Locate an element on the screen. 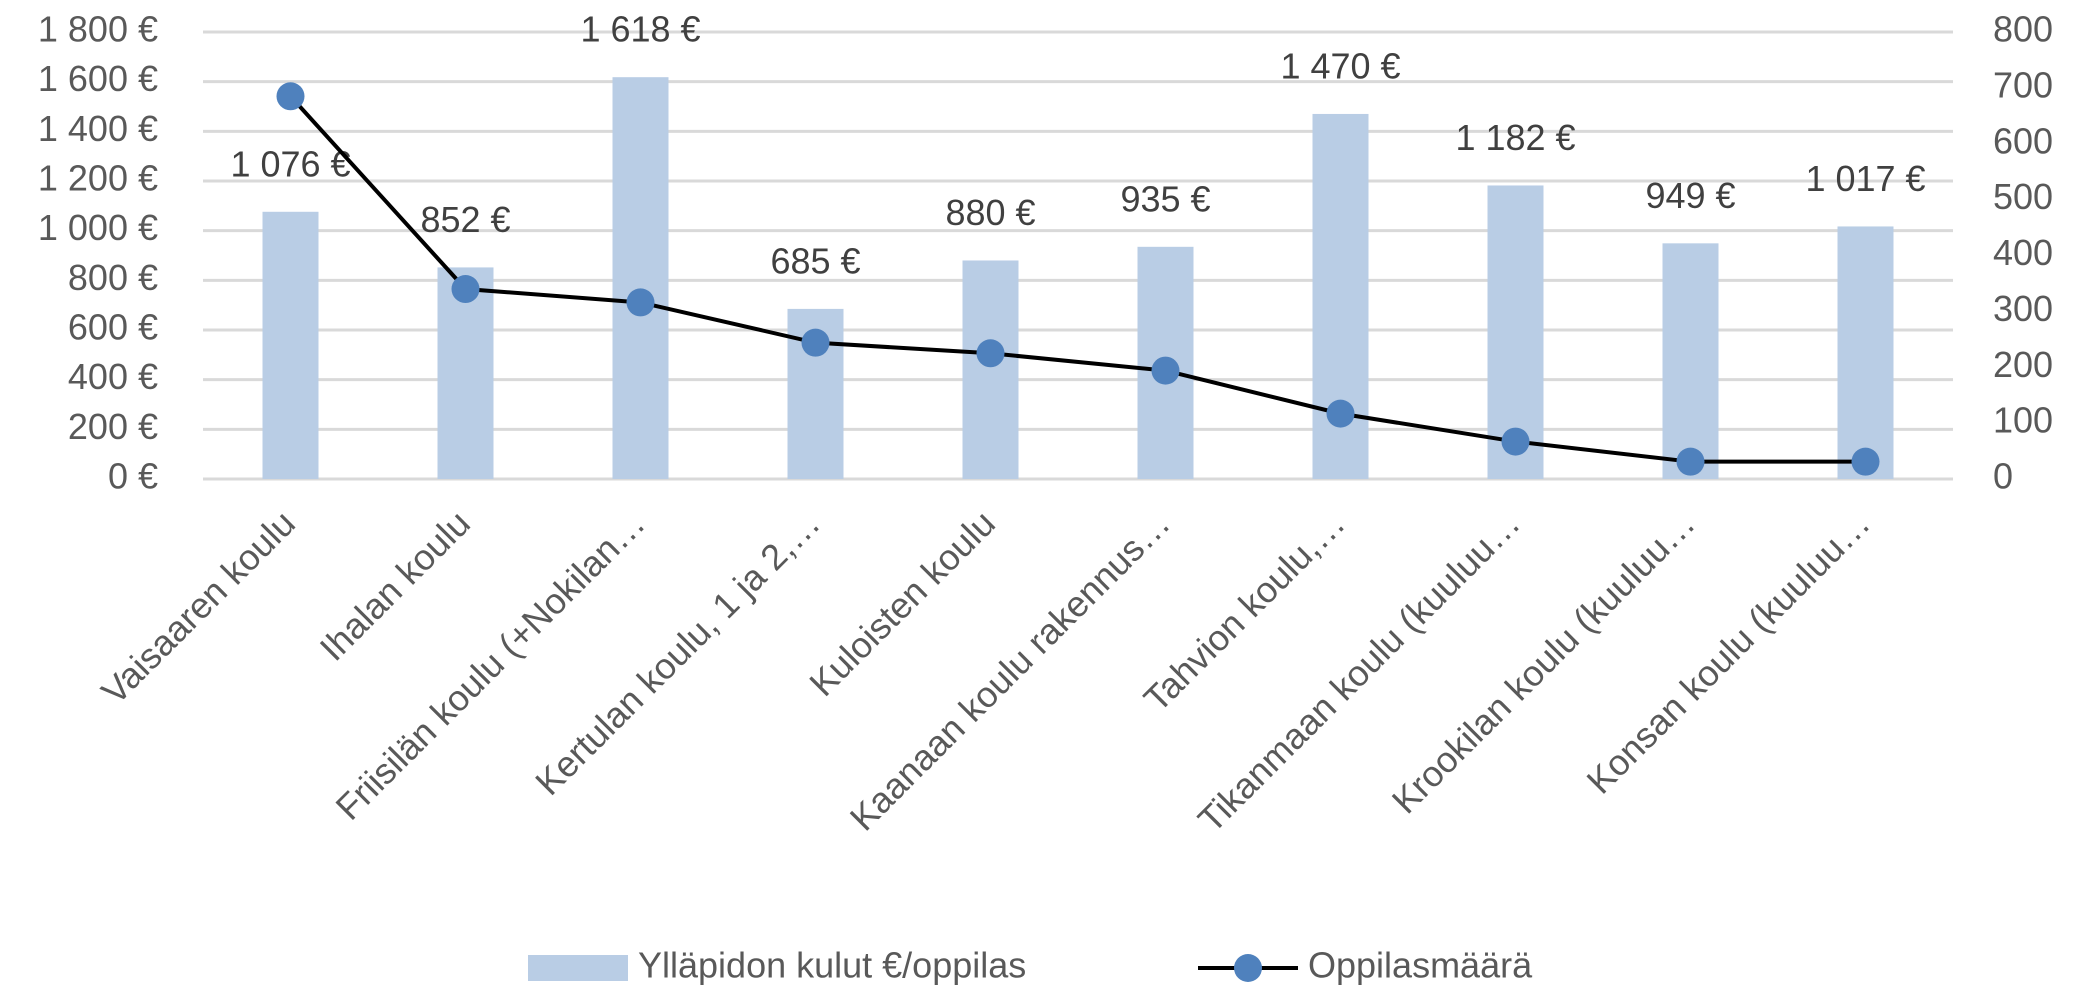 Image resolution: width=2088 pixels, height=995 pixels. y2-tick-label: 400 is located at coordinates (2023, 252).